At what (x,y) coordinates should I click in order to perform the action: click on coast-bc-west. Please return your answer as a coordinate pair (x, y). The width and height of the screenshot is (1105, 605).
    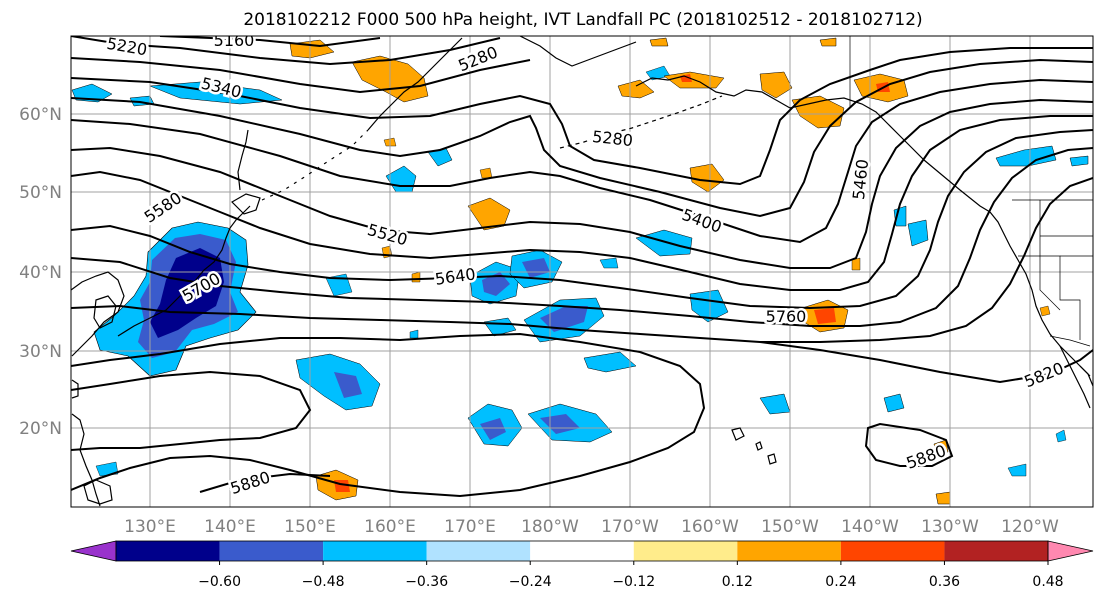
    Looking at the image, I should click on (1040, 294).